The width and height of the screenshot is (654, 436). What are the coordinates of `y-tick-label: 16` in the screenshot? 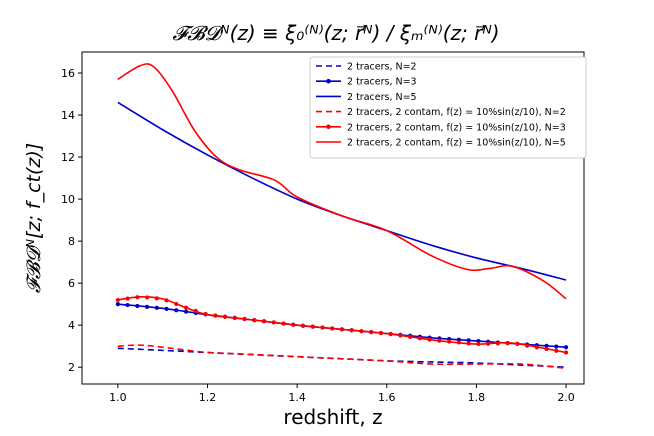 It's located at (68, 73).